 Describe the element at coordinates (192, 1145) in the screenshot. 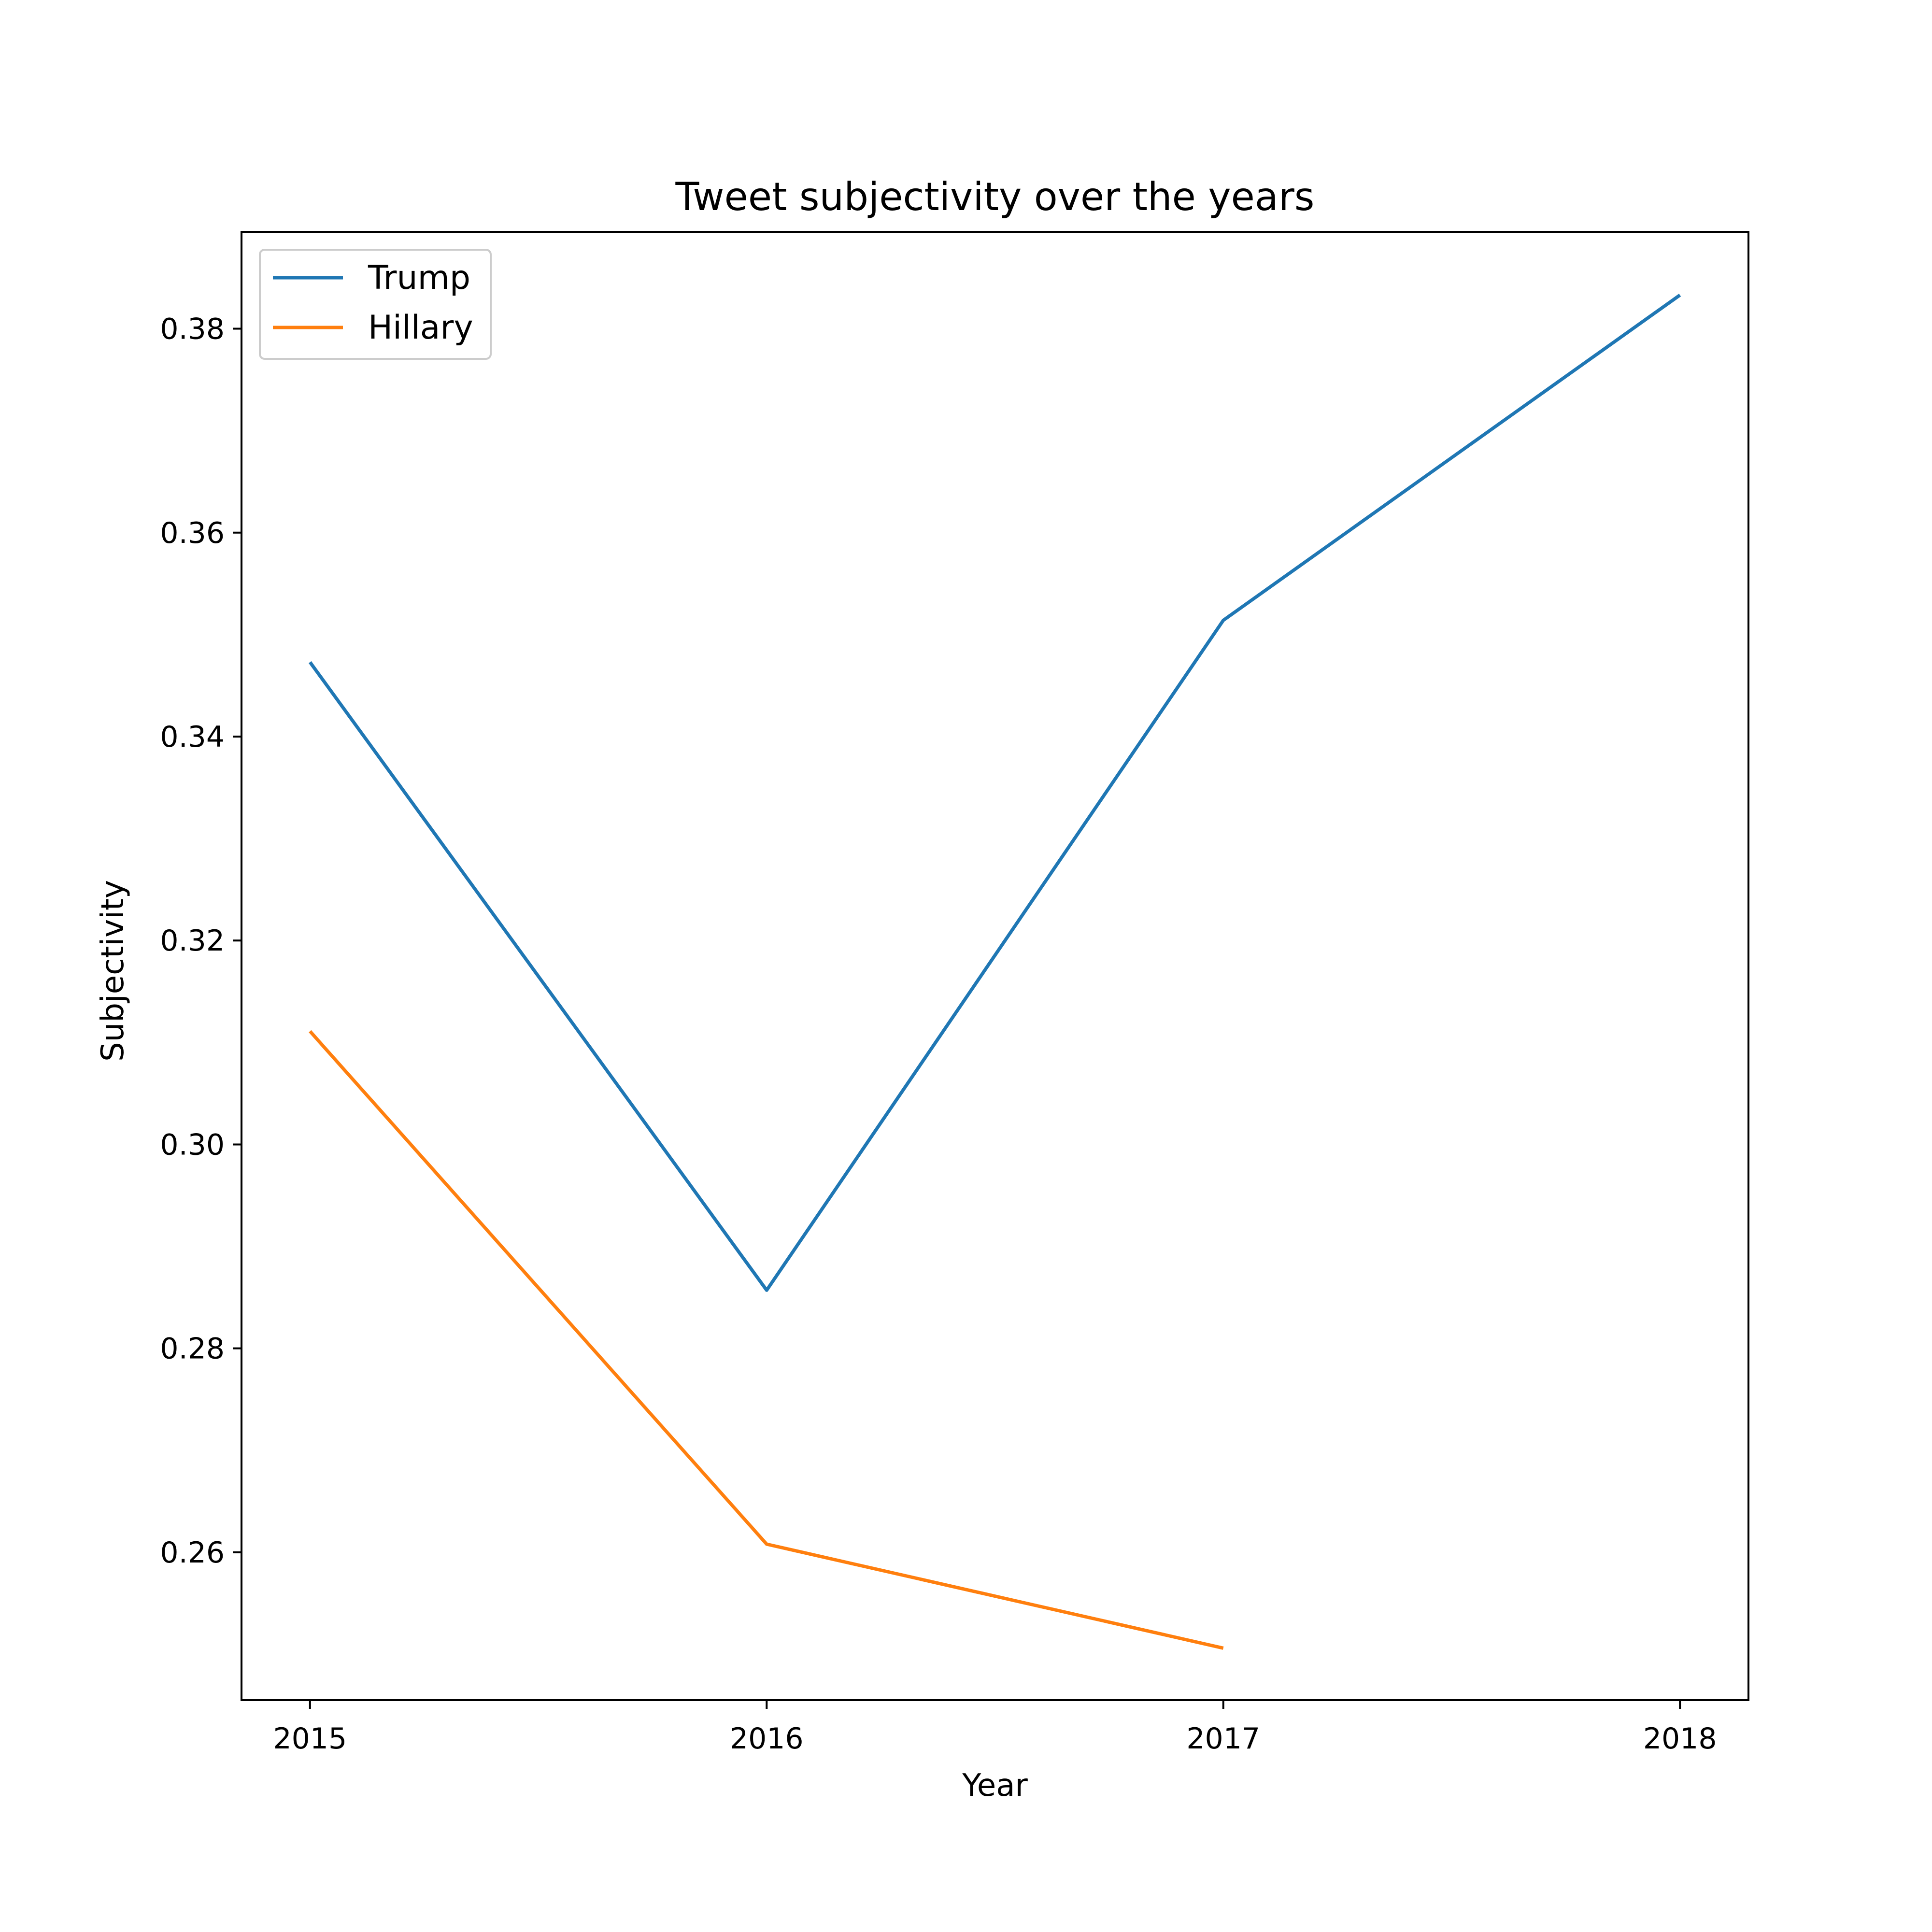

I see `y-tick-label-0.30: 0.30` at that location.